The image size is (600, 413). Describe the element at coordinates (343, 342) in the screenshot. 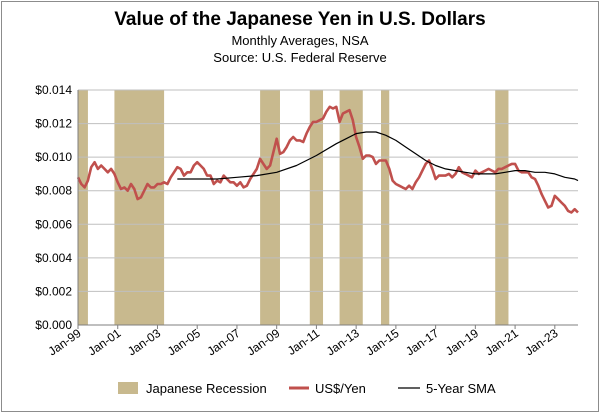

I see `x-tick-label: Jan-13` at that location.